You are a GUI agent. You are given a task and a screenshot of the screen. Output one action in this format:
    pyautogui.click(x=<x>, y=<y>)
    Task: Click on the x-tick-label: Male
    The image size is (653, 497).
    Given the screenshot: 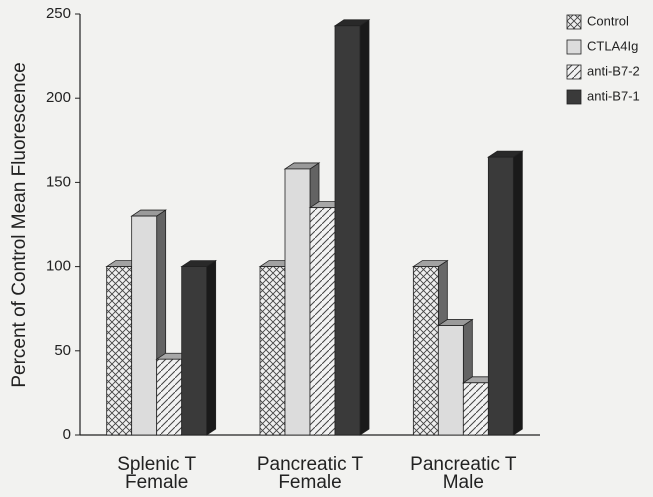 What is the action you would take?
    pyautogui.click(x=463, y=482)
    